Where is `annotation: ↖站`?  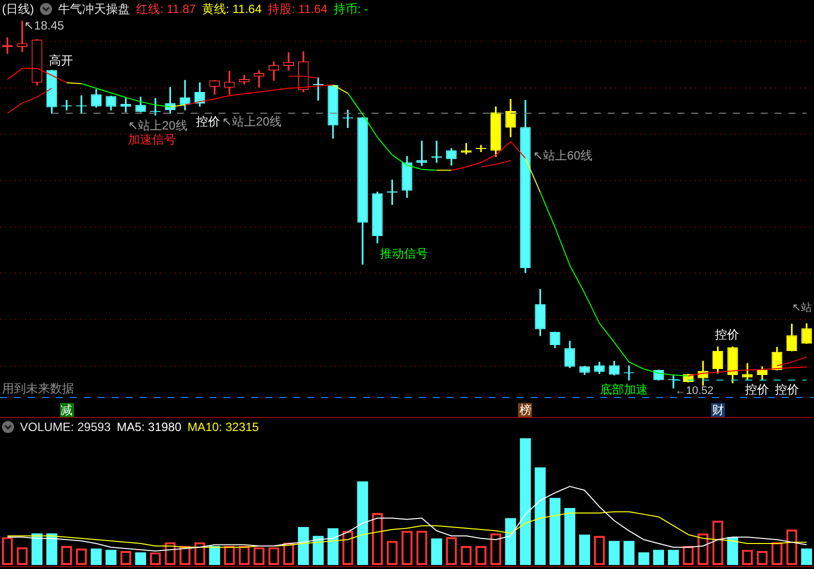 annotation: ↖站 is located at coordinates (802, 307).